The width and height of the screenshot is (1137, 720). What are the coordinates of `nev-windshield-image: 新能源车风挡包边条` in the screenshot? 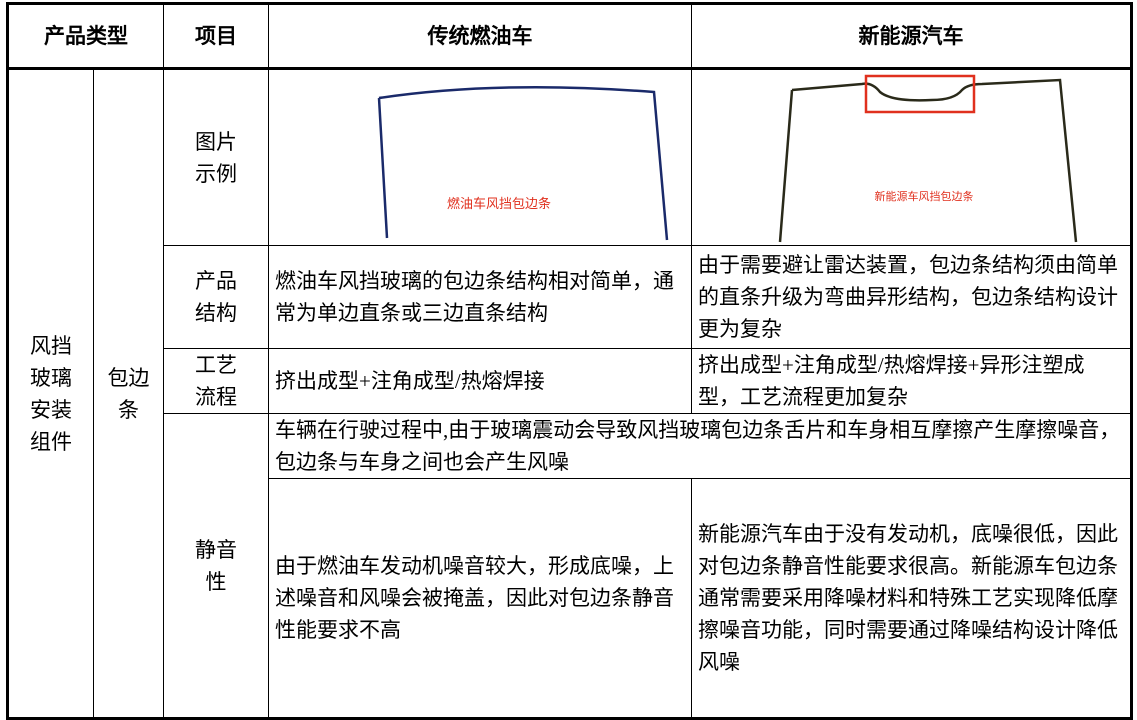 It's located at (928, 158).